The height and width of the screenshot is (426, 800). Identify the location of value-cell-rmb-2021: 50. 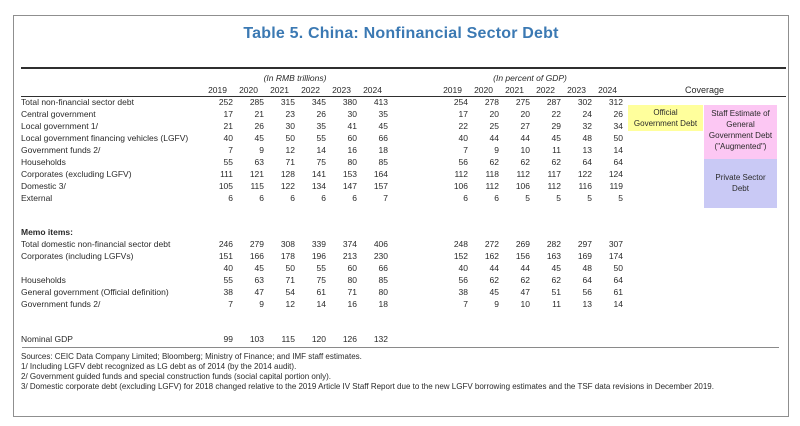
(290, 137).